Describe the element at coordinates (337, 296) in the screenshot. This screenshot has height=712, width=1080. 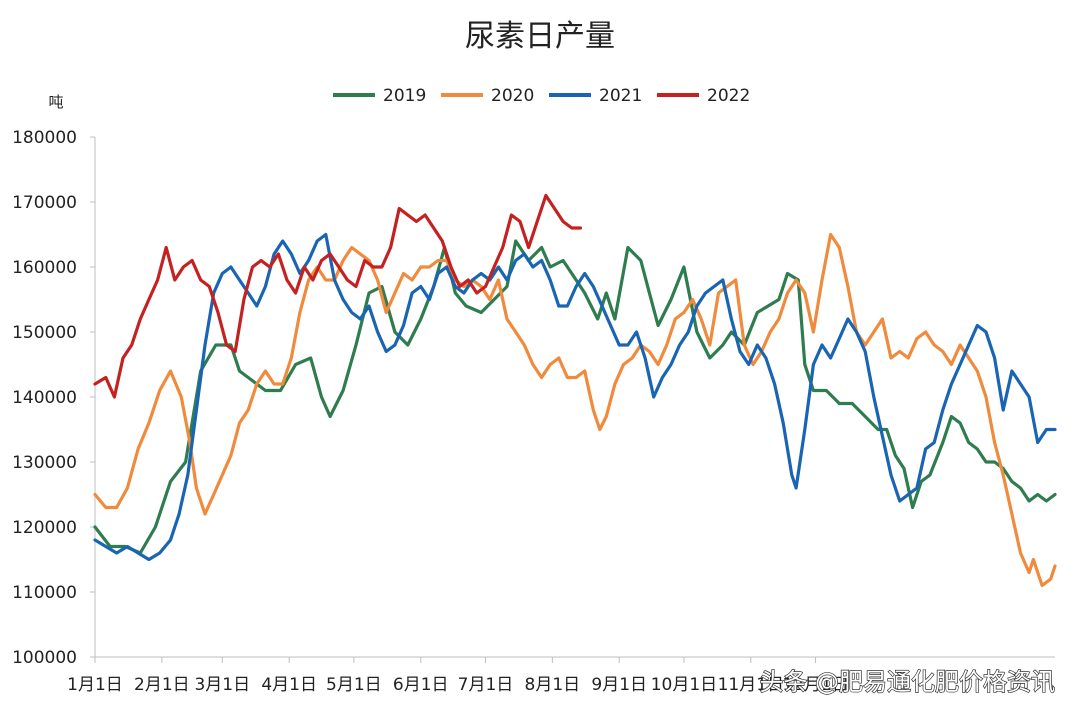
I see `series-line-2022` at that location.